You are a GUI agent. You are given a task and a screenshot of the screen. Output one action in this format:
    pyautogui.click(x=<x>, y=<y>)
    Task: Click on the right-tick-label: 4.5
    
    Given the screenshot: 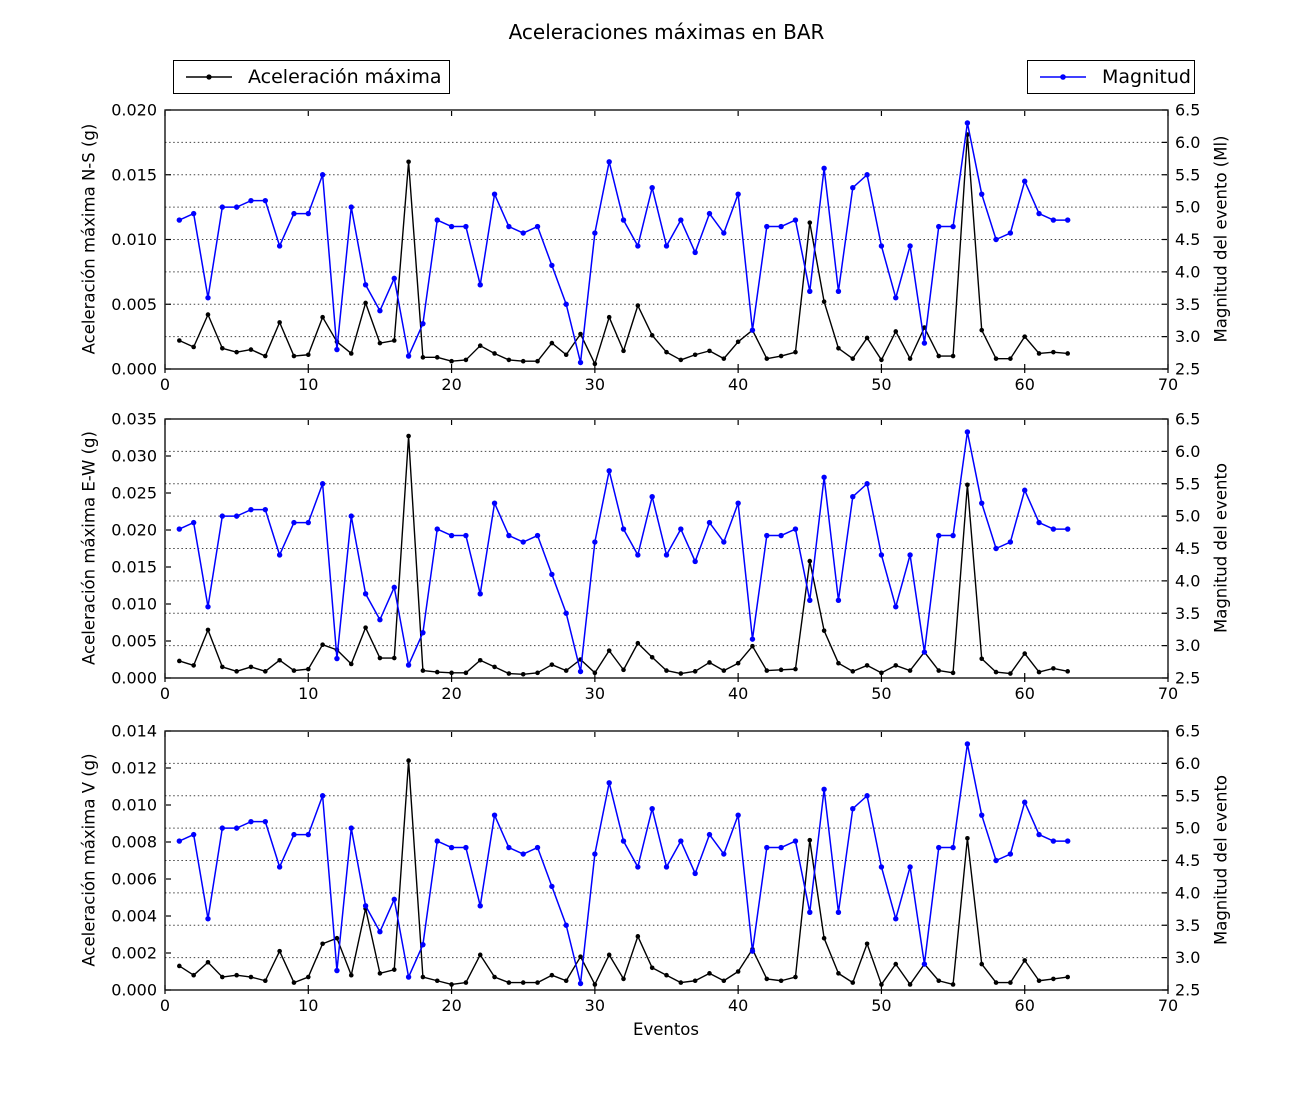 What is the action you would take?
    pyautogui.click(x=1187, y=548)
    